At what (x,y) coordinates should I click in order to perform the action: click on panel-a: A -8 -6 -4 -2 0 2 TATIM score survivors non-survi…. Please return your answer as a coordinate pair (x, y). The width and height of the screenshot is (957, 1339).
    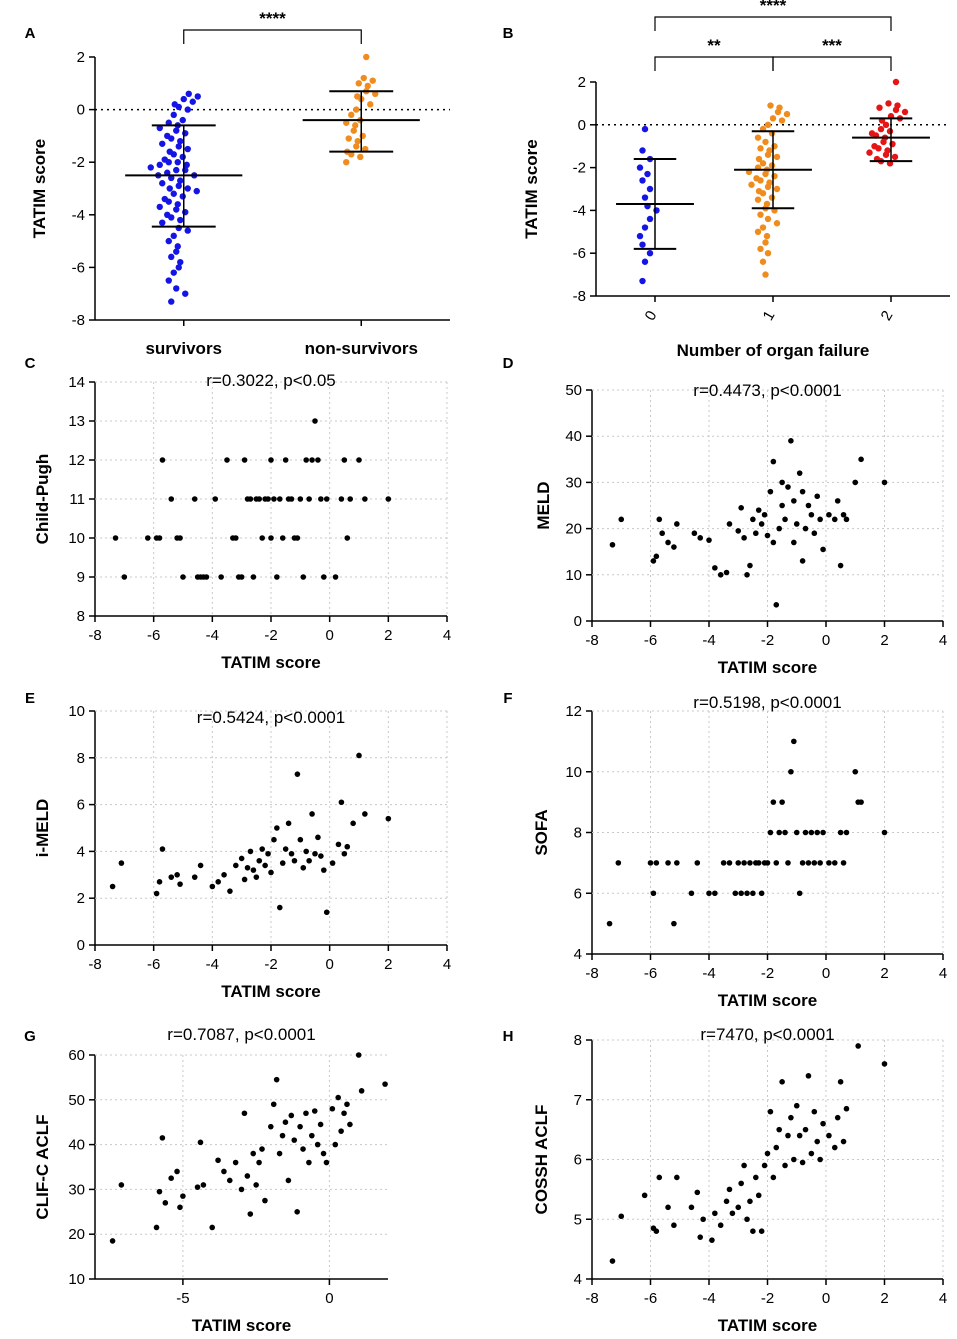
    Looking at the image, I should click on (237, 183).